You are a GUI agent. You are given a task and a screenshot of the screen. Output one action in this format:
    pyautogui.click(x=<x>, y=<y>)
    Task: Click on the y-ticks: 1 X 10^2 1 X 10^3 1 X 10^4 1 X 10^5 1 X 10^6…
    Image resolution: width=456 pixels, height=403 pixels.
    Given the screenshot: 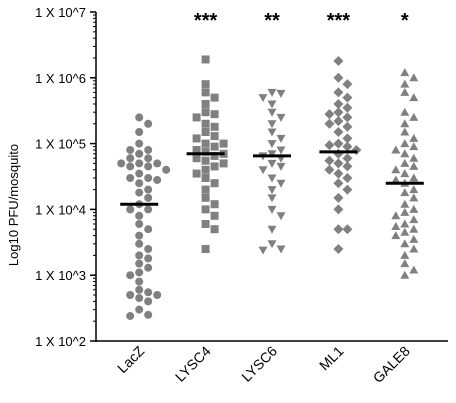 What is the action you would take?
    pyautogui.click(x=65, y=177)
    